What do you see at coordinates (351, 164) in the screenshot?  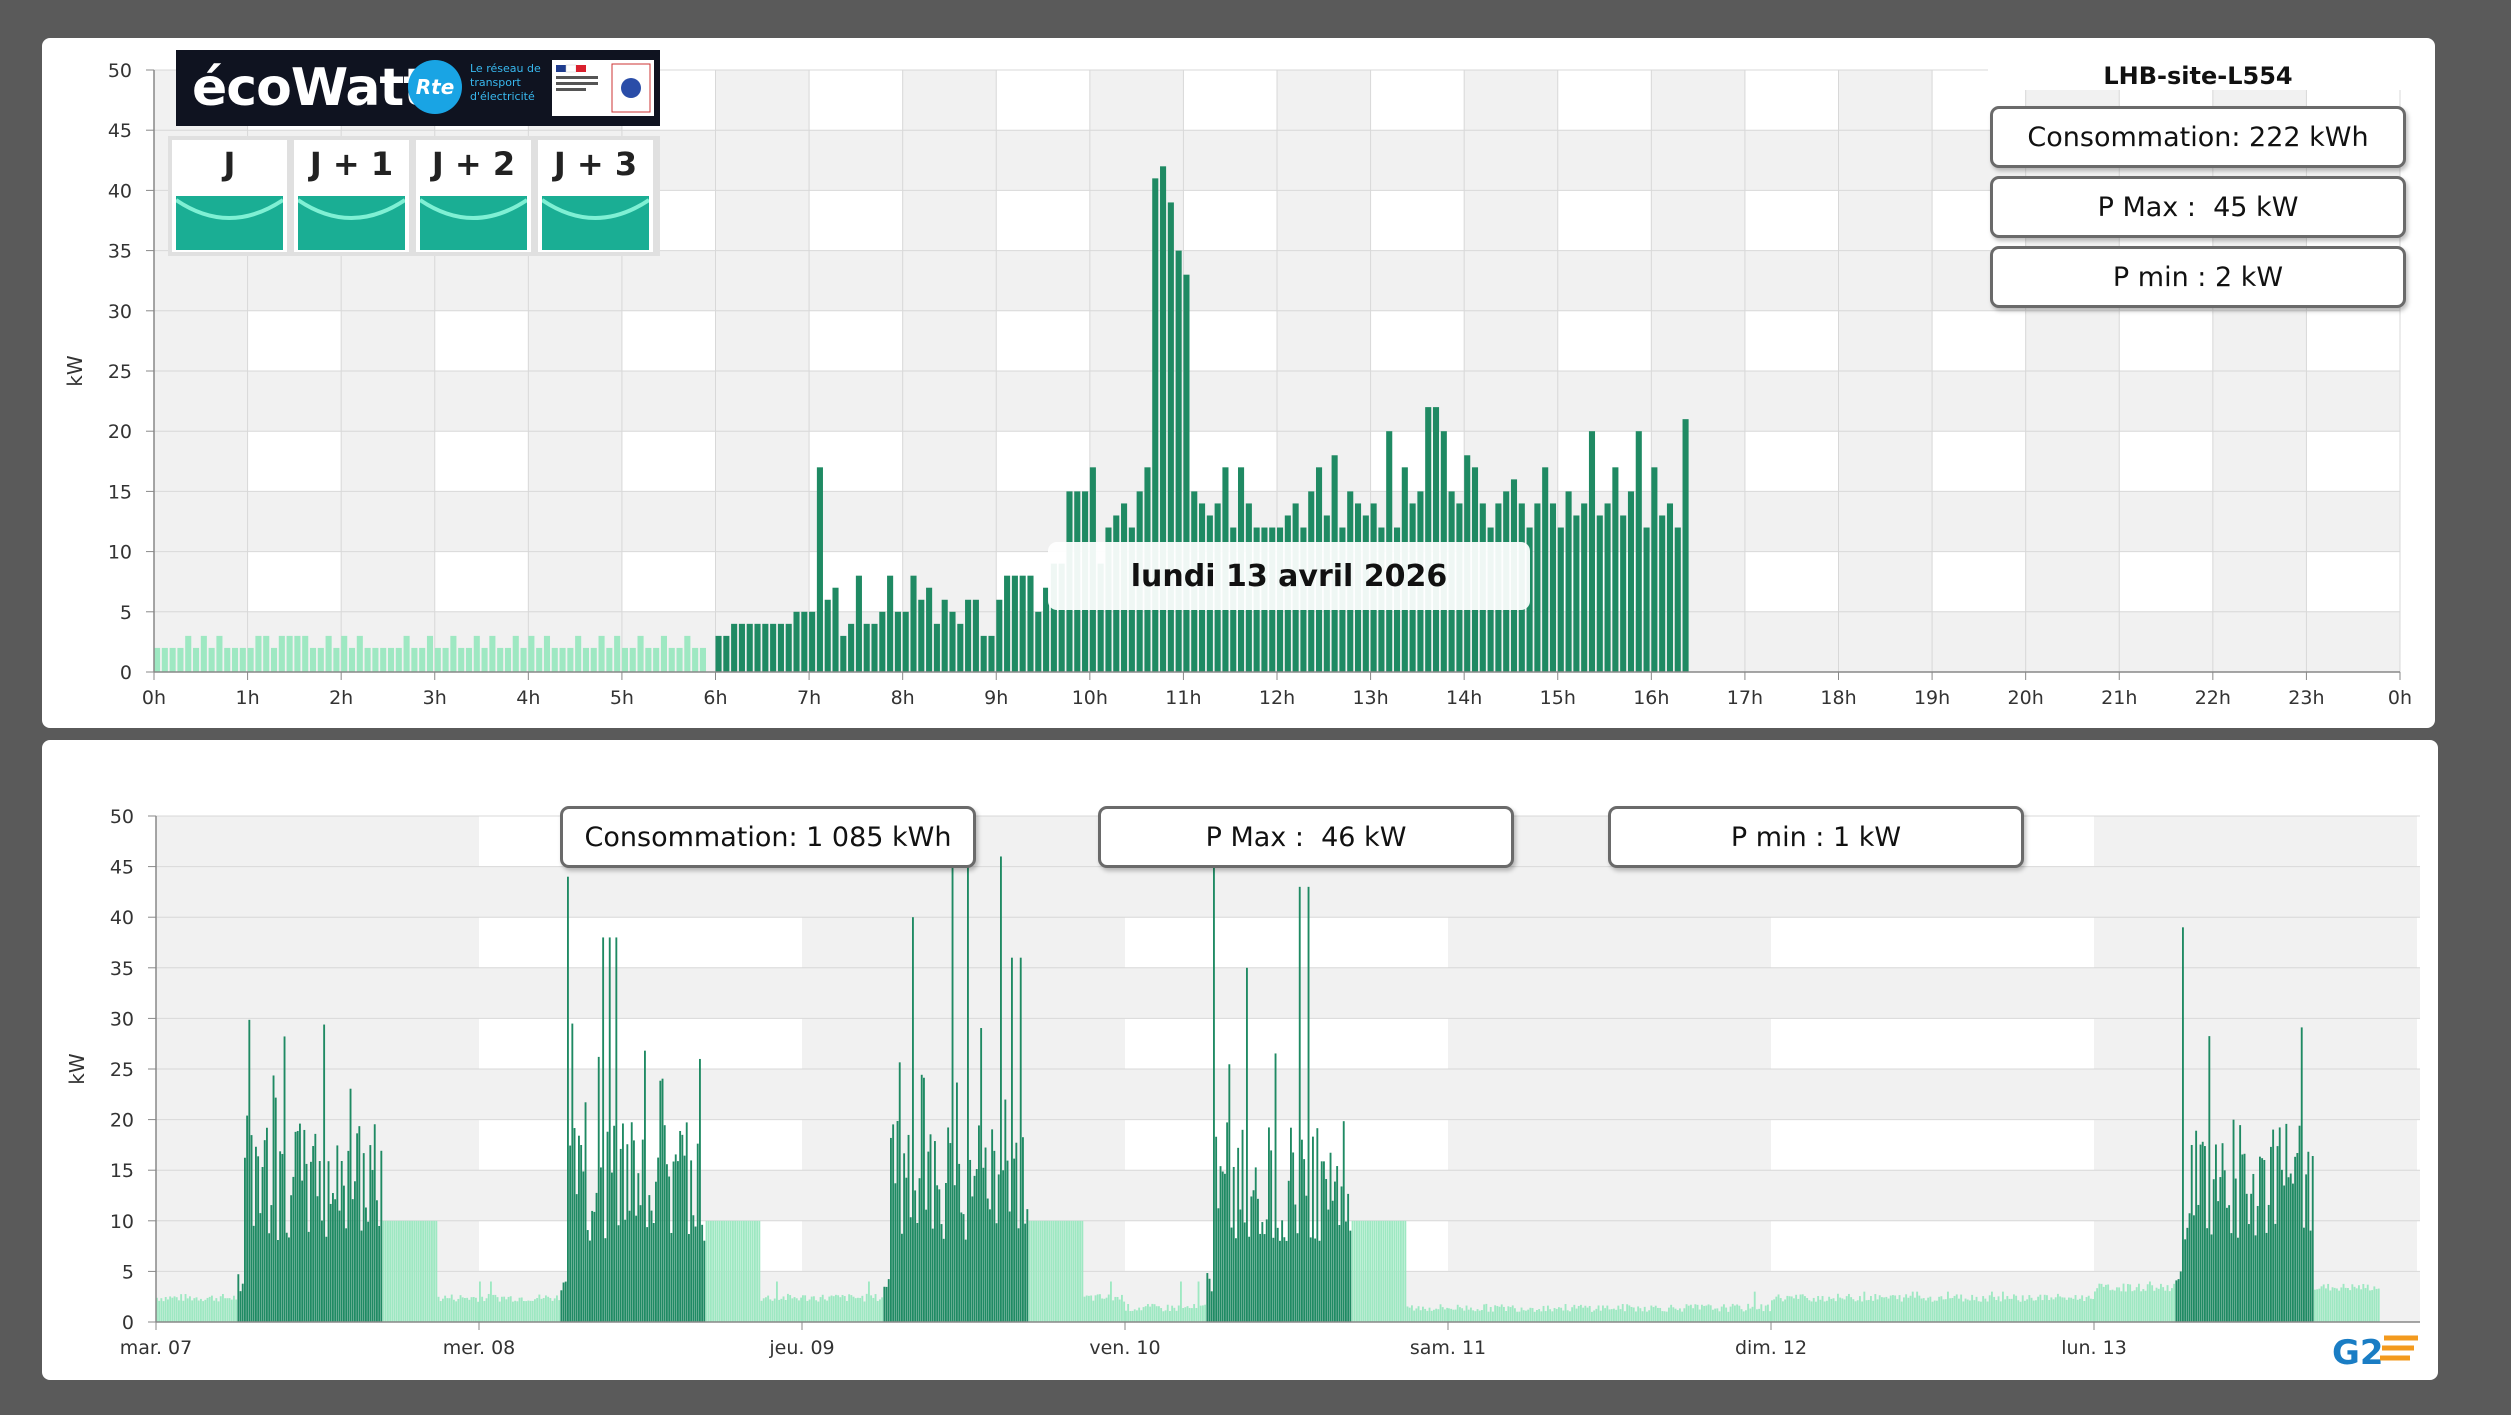 I see `ecowatt-day-label: J + 1` at bounding box center [351, 164].